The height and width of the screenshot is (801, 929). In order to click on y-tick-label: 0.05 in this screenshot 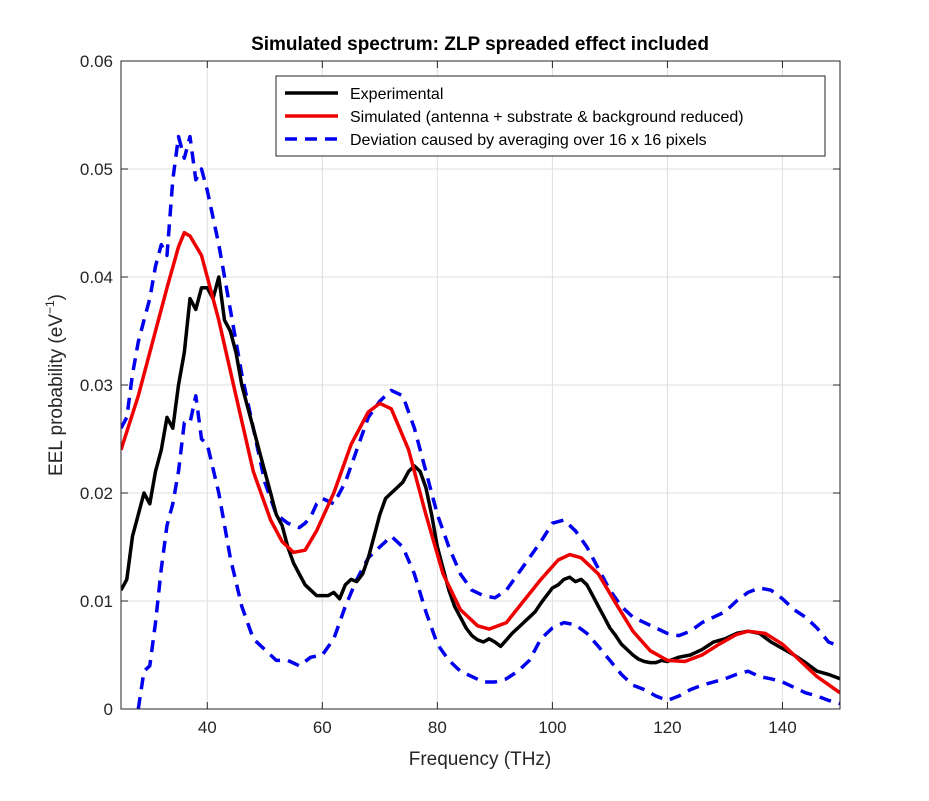, I will do `click(96, 169)`.